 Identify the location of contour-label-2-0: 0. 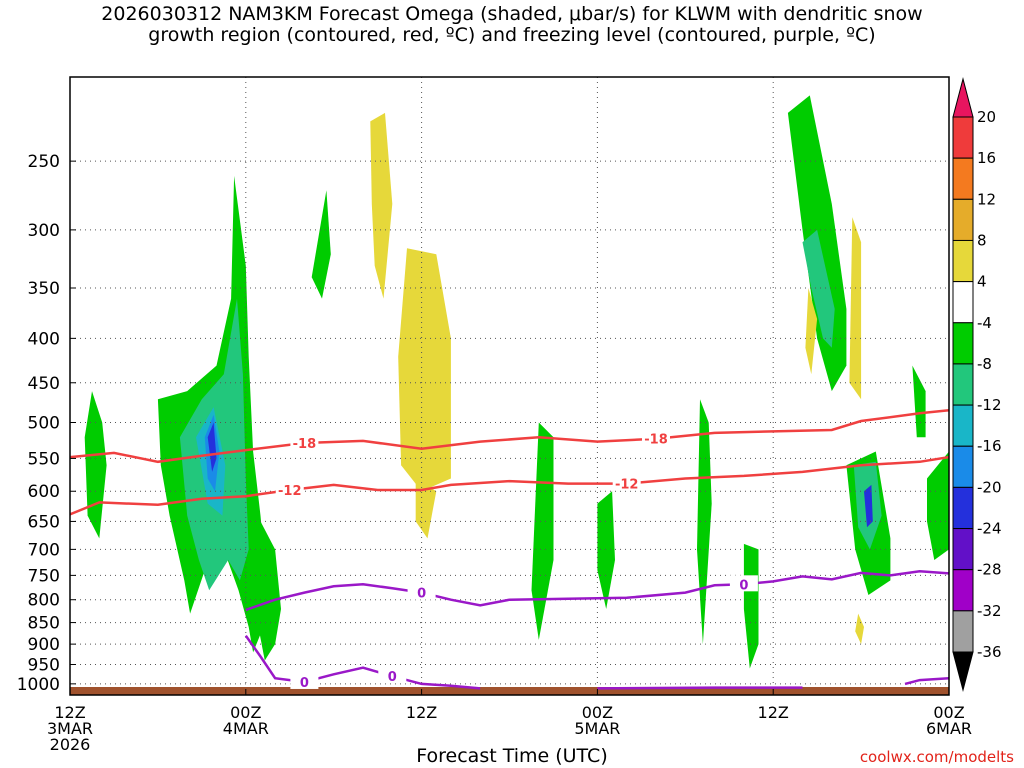
(421, 594).